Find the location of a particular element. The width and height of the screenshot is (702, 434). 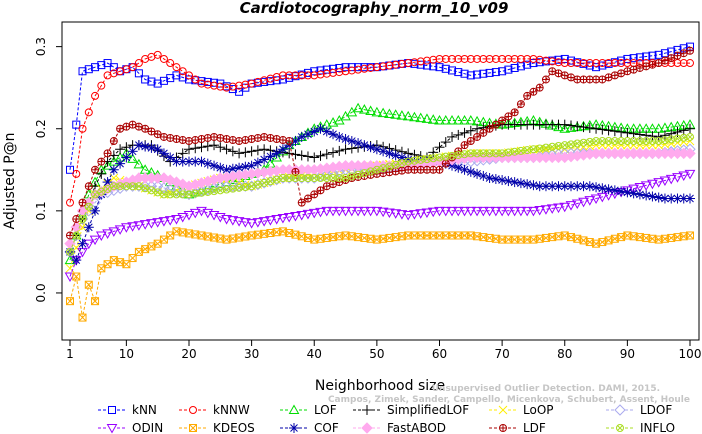

y-tick-label: 0.1 is located at coordinates (41, 210).